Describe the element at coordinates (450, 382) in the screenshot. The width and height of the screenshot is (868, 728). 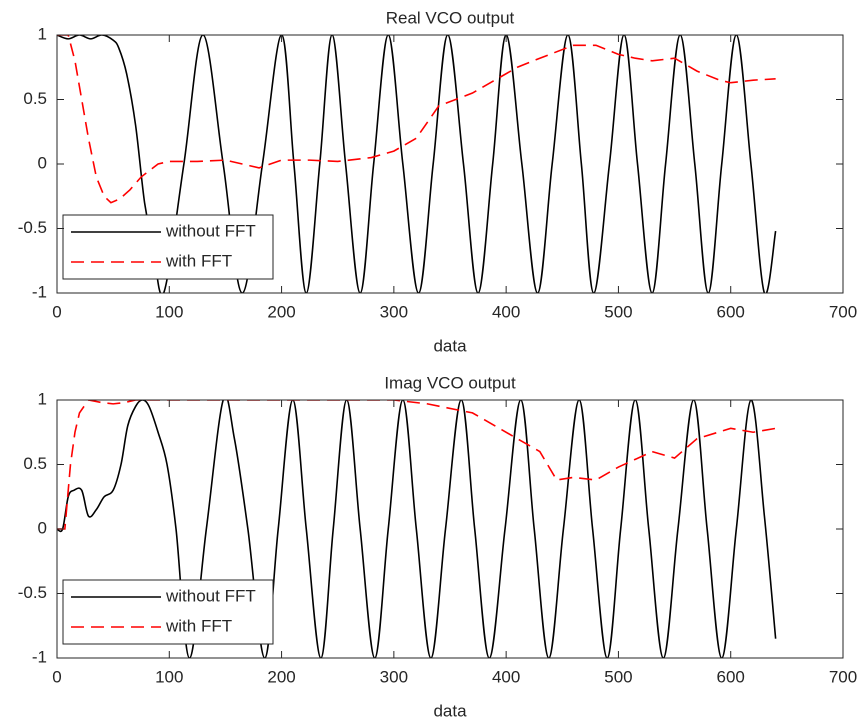
I see `chart-title: Imag VCO output` at that location.